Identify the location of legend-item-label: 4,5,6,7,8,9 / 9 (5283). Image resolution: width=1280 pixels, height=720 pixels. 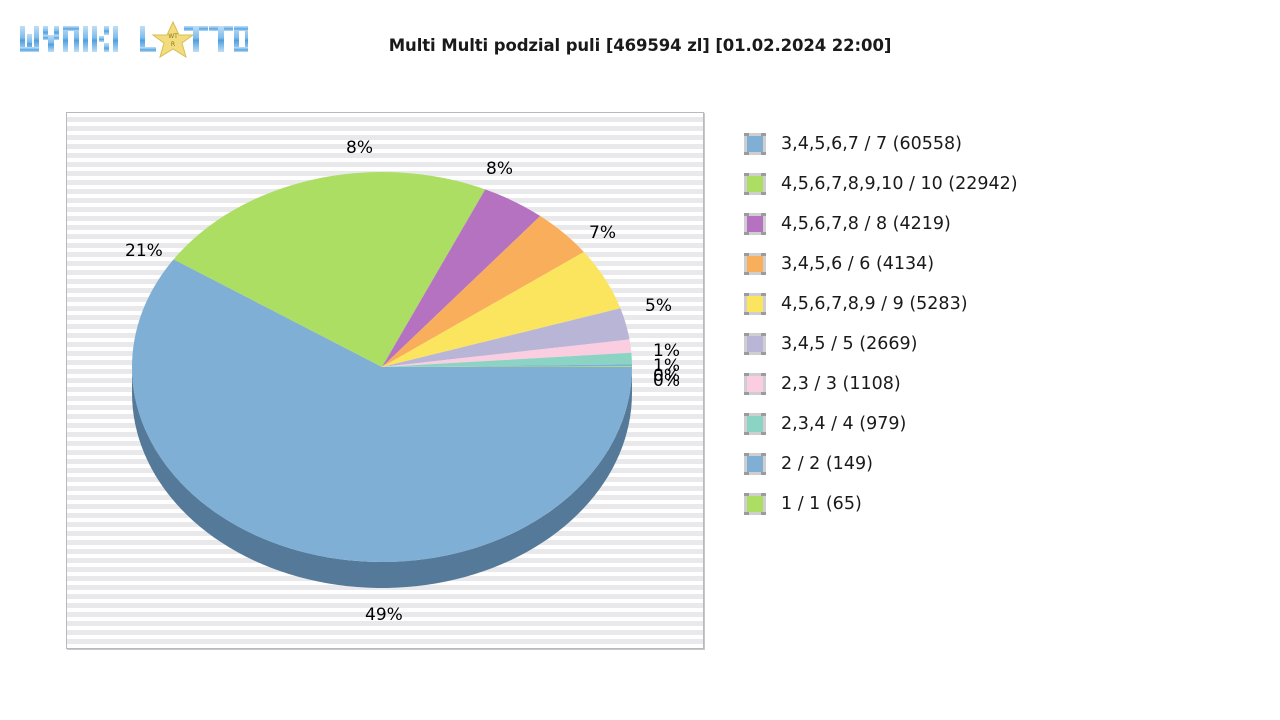
(874, 304).